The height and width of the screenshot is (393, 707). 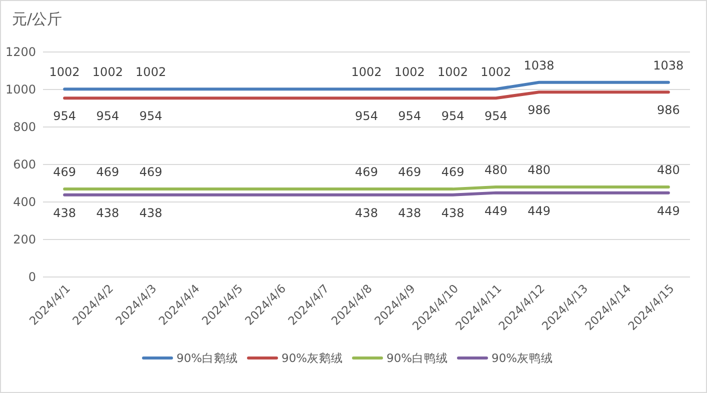 I want to click on legend-label: 90%白鸭绒, so click(x=417, y=358).